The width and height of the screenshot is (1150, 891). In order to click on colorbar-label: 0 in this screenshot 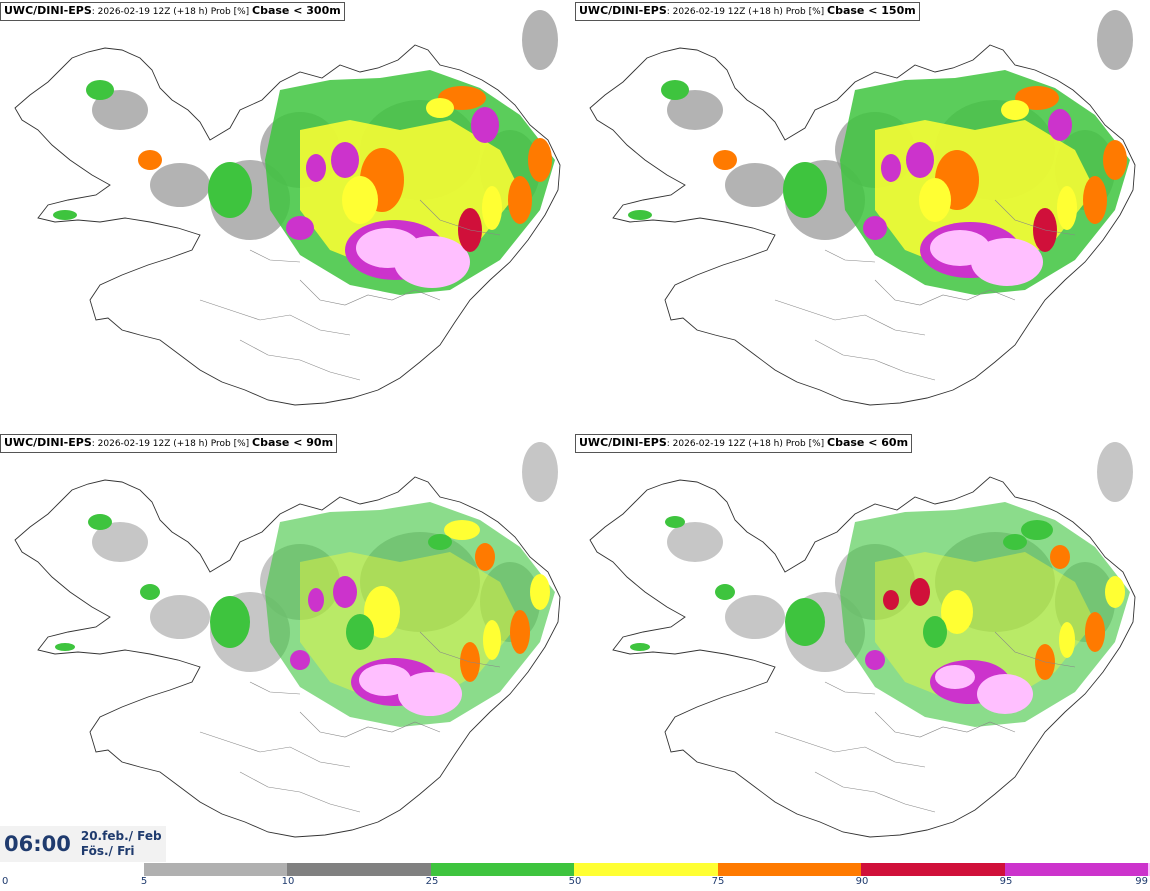, I will do `click(5, 881)`.